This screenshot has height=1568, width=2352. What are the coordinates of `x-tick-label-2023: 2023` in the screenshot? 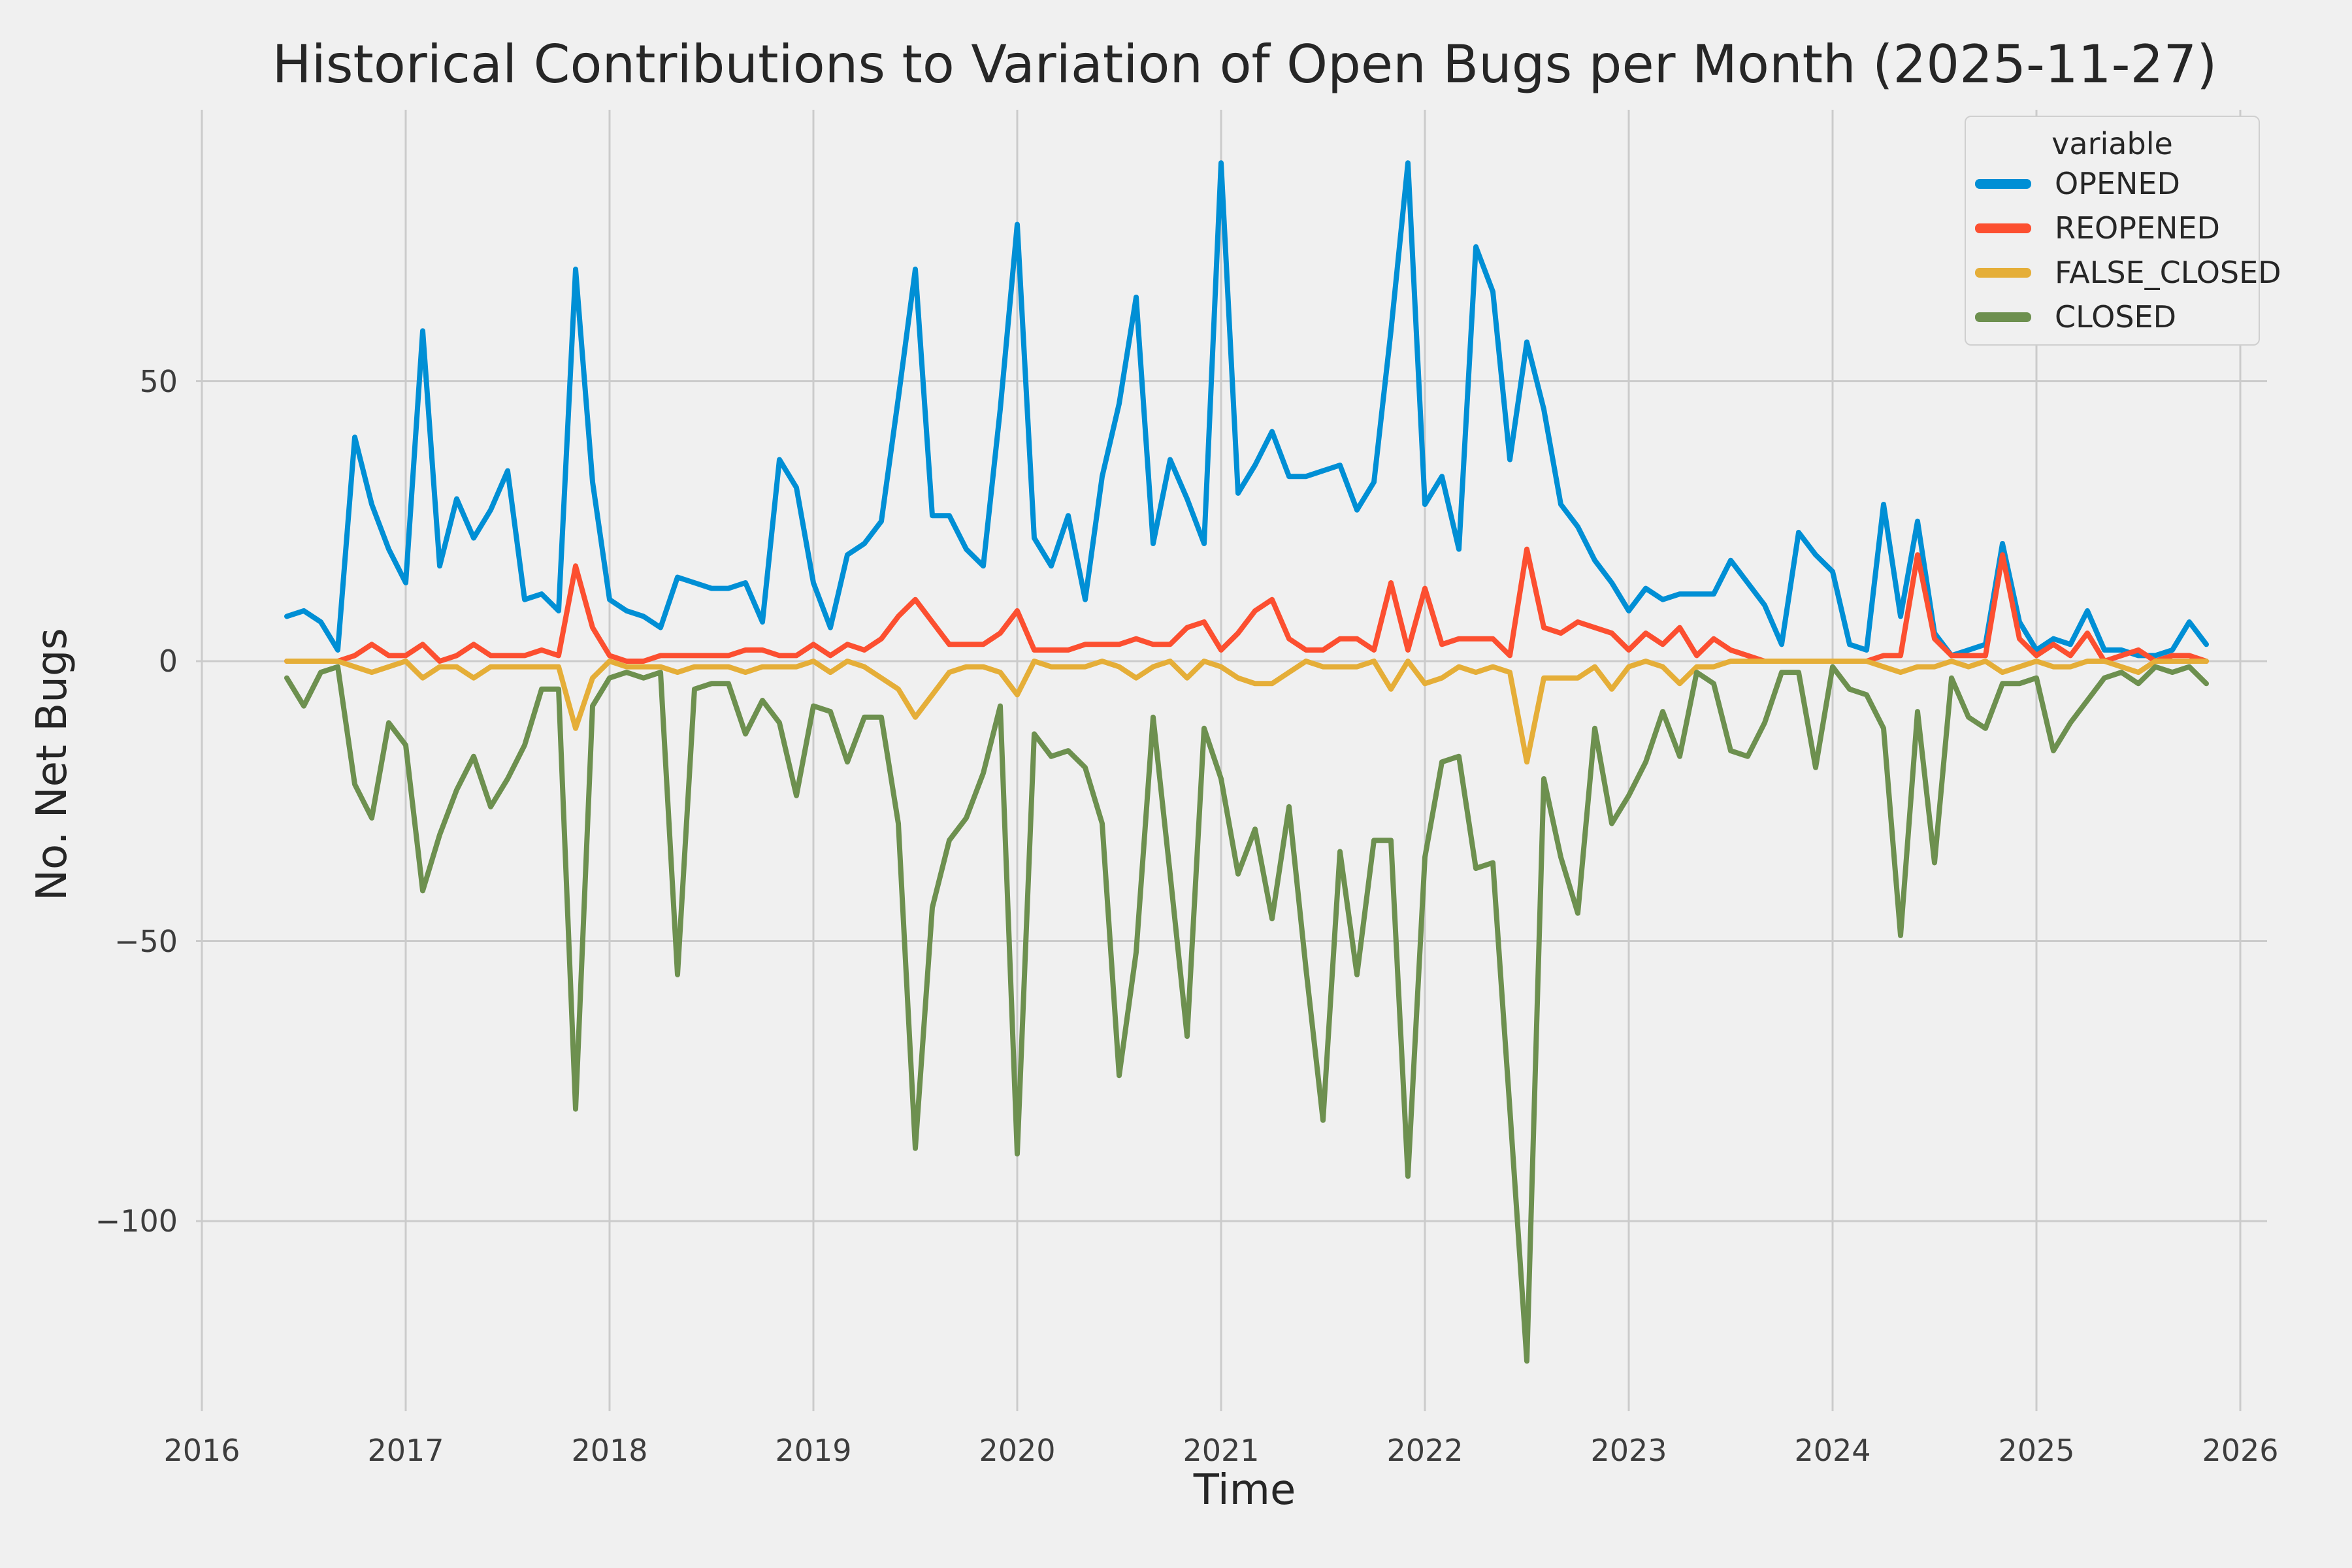 It's located at (1628, 1450).